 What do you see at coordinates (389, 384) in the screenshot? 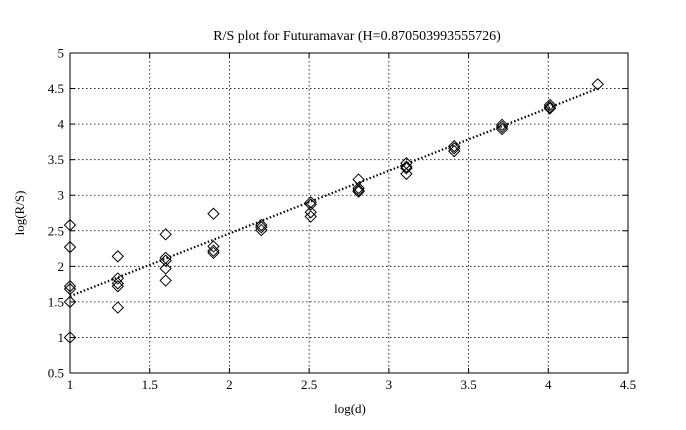
I see `x-tick-label: 3` at bounding box center [389, 384].